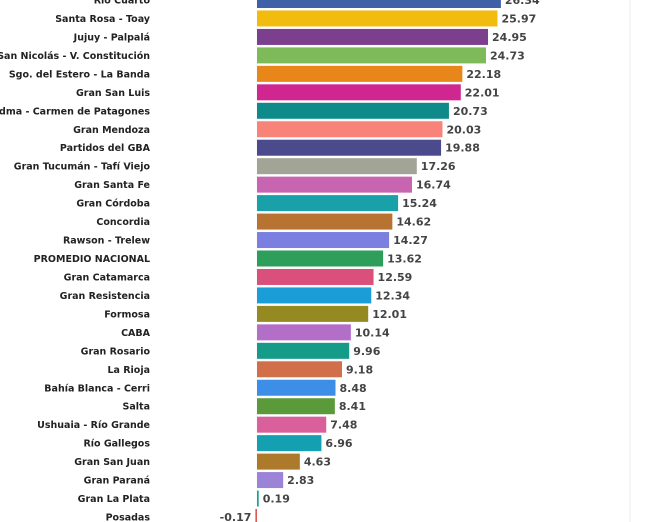 This screenshot has height=522, width=666. Describe the element at coordinates (338, 443) in the screenshot. I see `value-label: 6.96` at that location.